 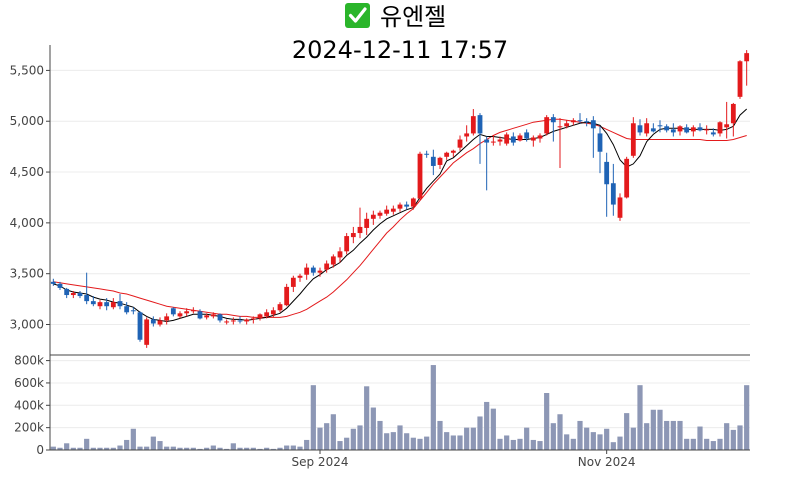 I want to click on volume-grid, so click(x=400, y=394).